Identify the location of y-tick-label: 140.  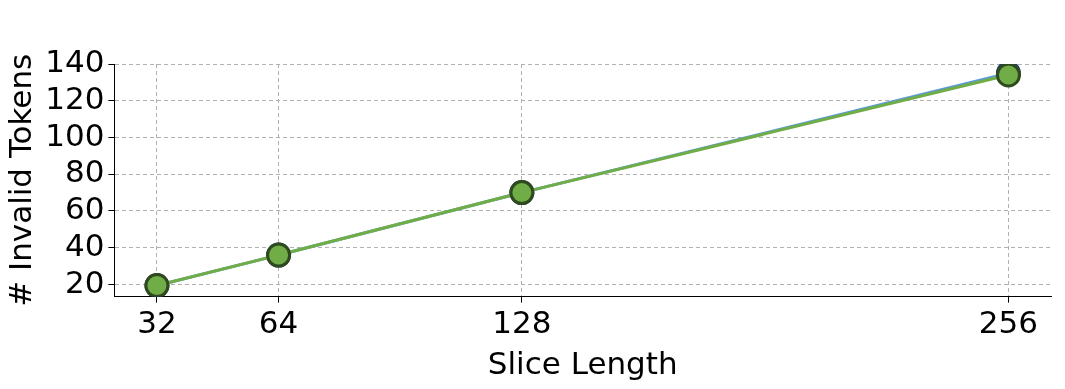
(75, 61).